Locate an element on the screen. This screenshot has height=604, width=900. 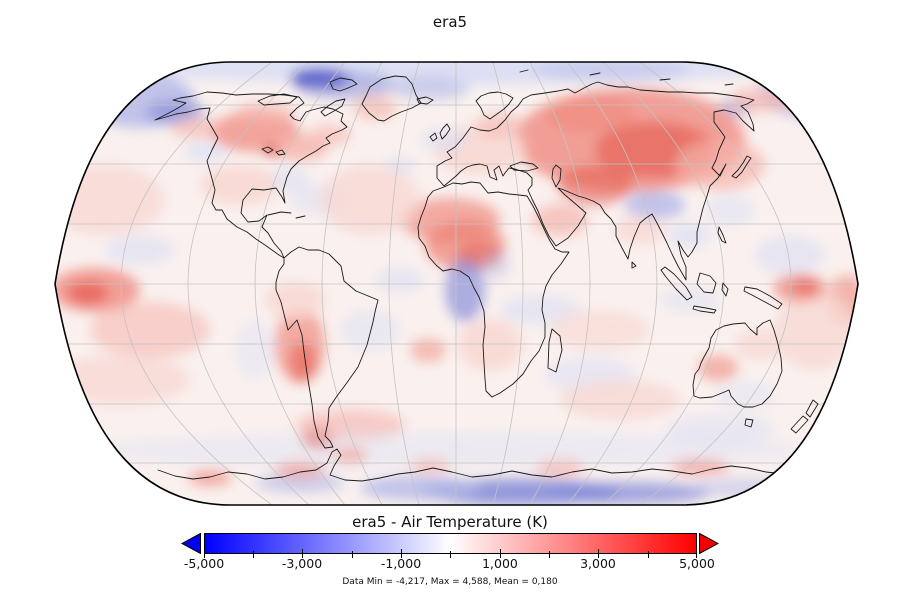
colorbar-tick-label: -1,000 is located at coordinates (401, 563).